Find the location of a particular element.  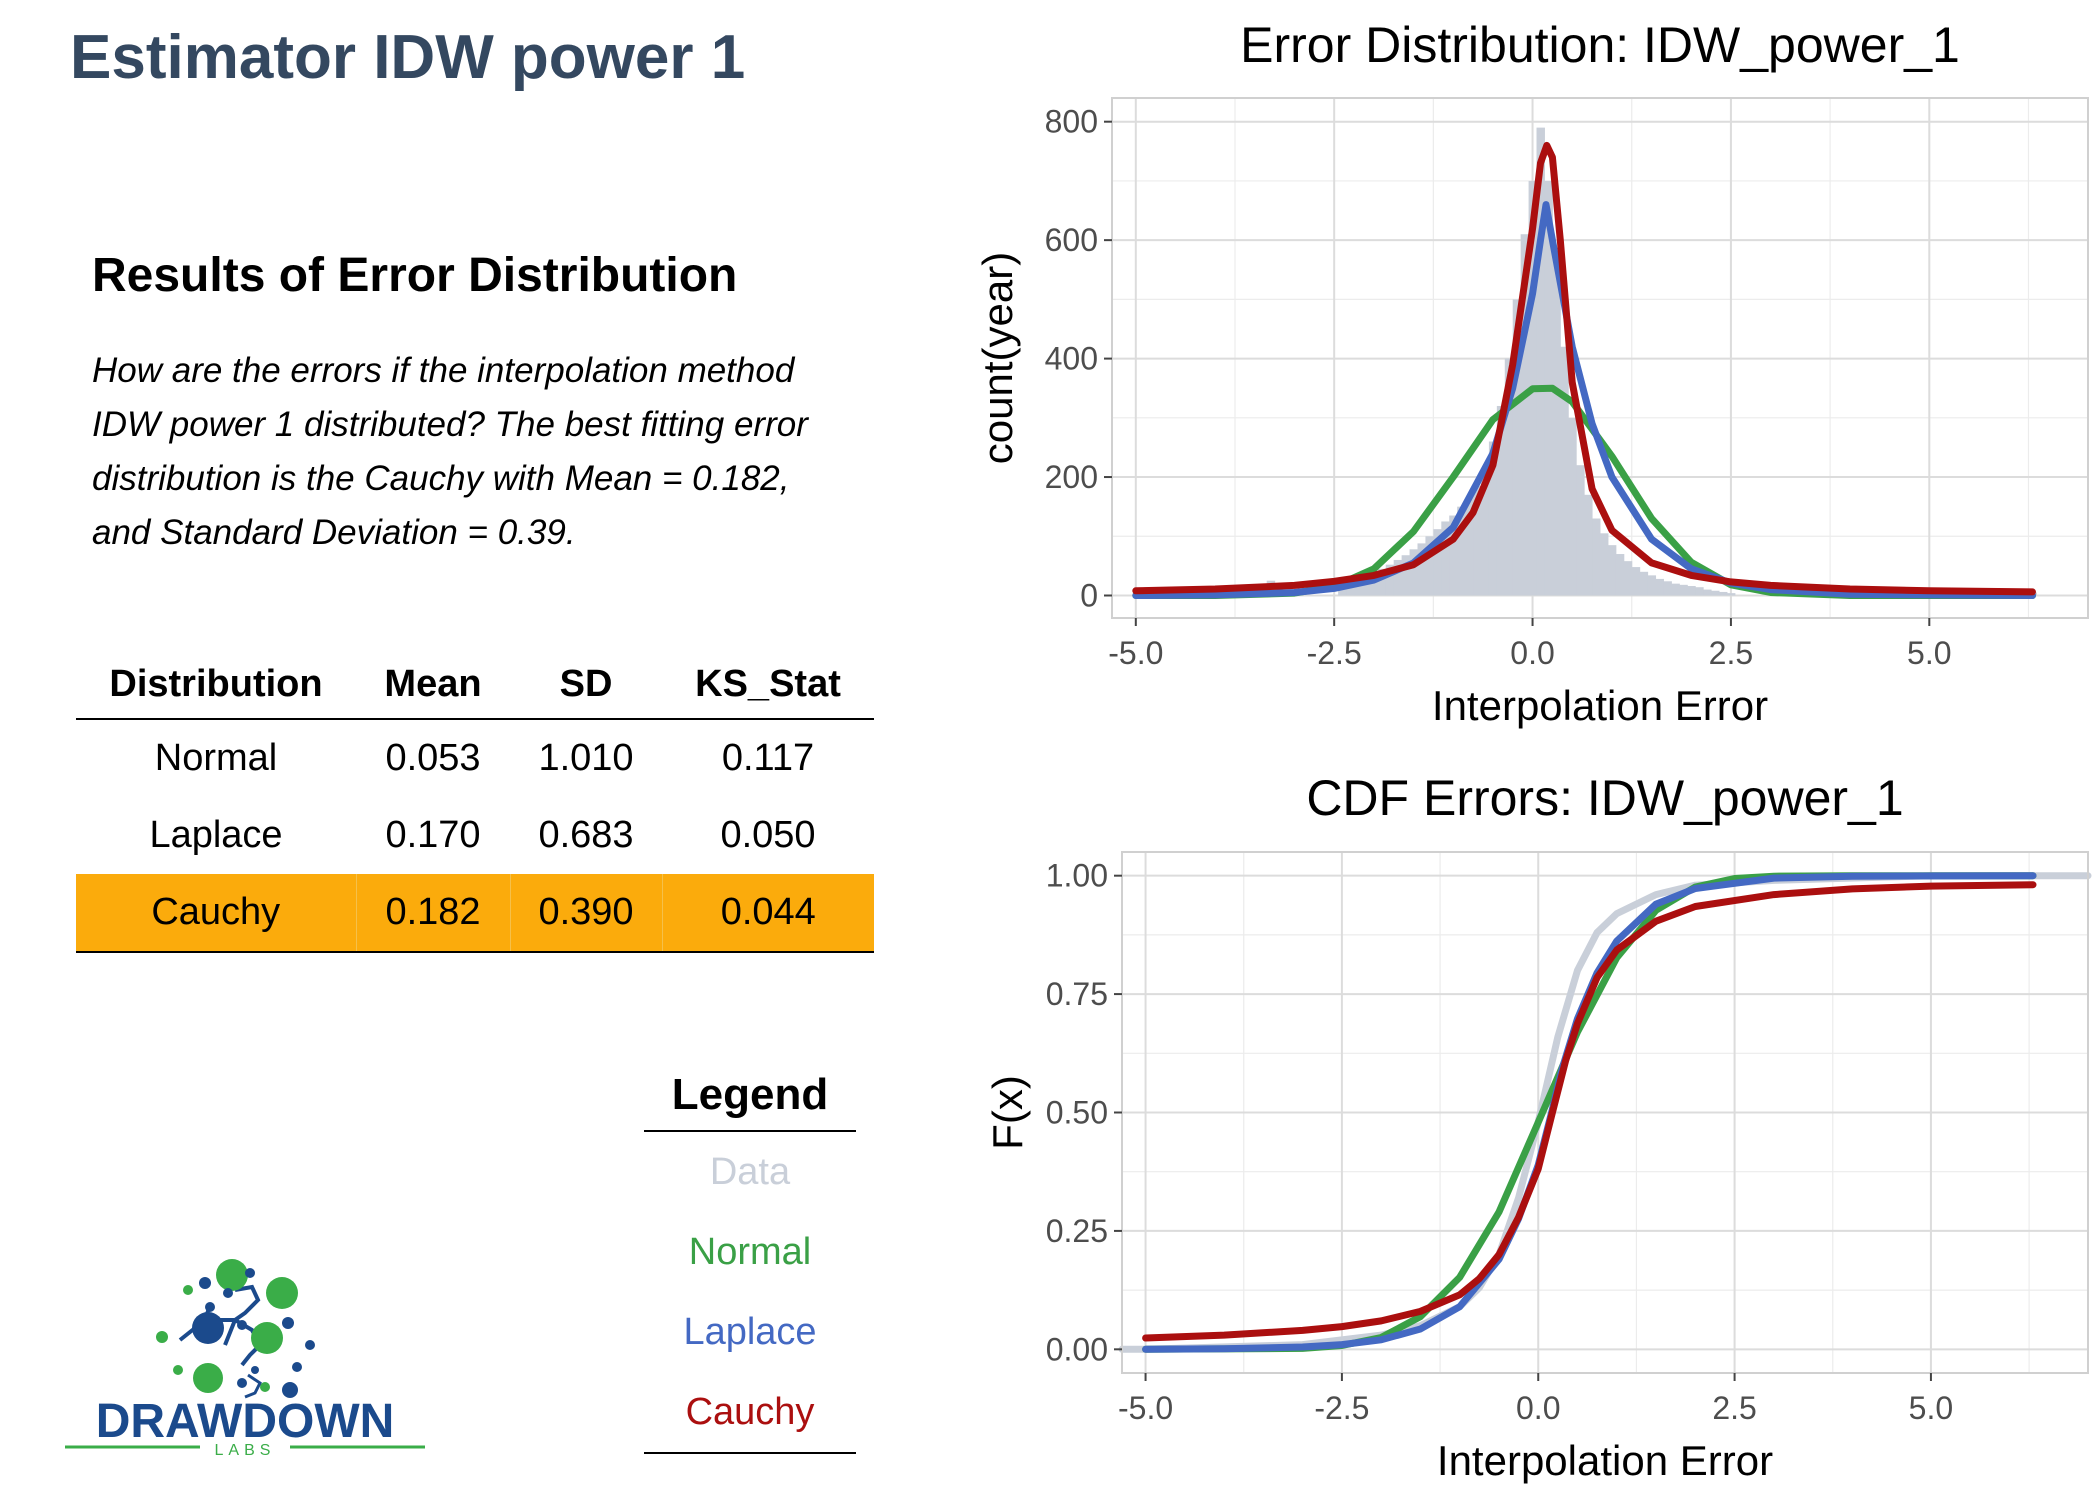

column-header-distribution: Distribution is located at coordinates (216, 685).